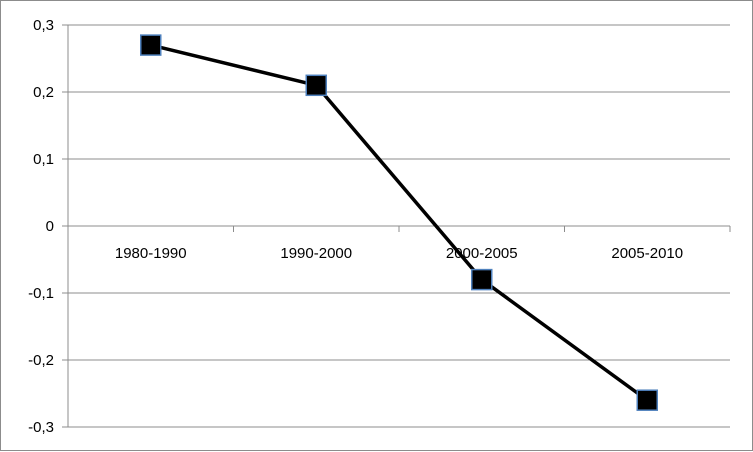  I want to click on y-tick-label: 0,1, so click(43, 159).